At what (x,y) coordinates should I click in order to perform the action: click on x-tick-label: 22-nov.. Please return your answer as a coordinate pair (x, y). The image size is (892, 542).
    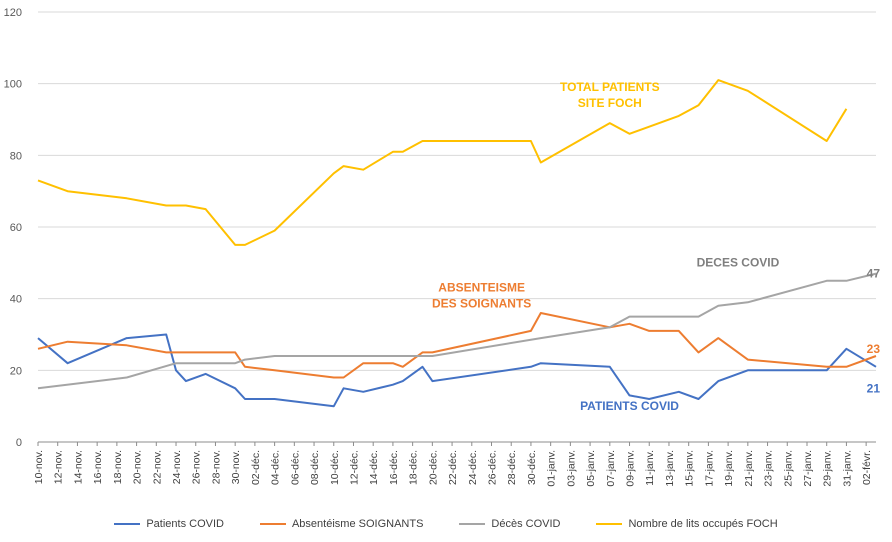
    Looking at the image, I should click on (157, 467).